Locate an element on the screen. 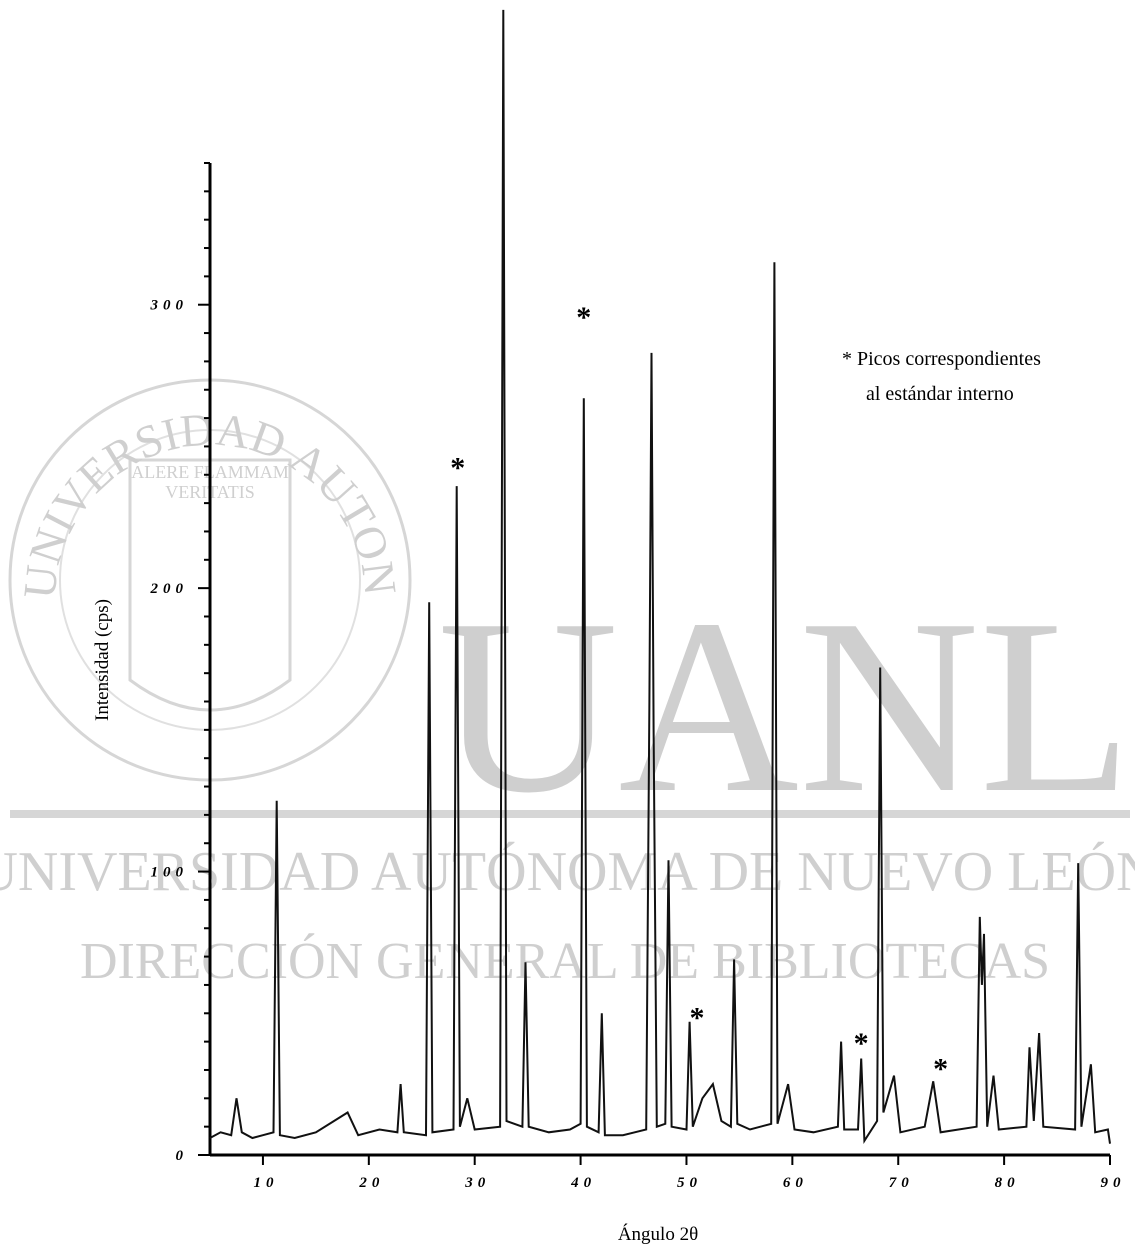 The width and height of the screenshot is (1135, 1251). y-tick-label: 200 is located at coordinates (169, 589).